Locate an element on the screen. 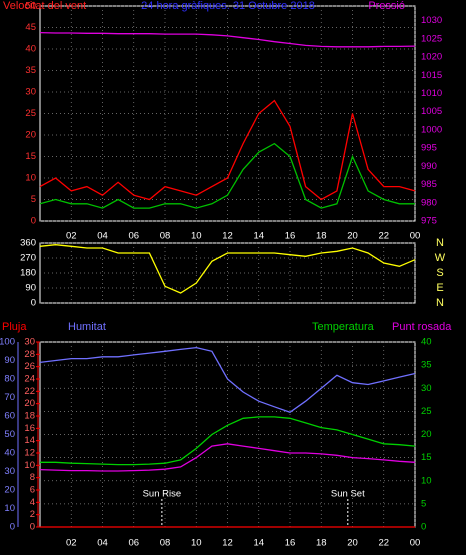 The width and height of the screenshot is (466, 555). y-tick-label: 45 is located at coordinates (30, 27).